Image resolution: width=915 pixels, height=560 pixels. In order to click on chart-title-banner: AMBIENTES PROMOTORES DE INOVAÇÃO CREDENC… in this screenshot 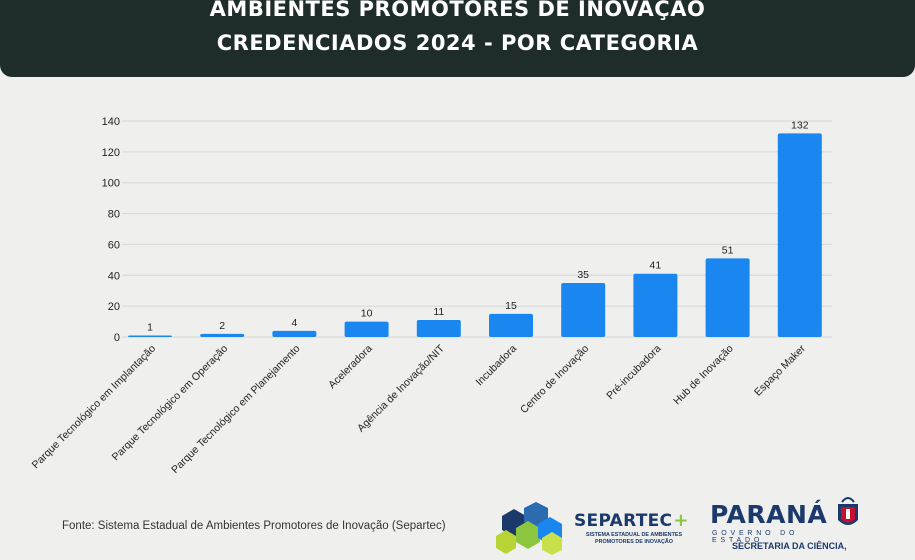, I will do `click(457, 38)`.